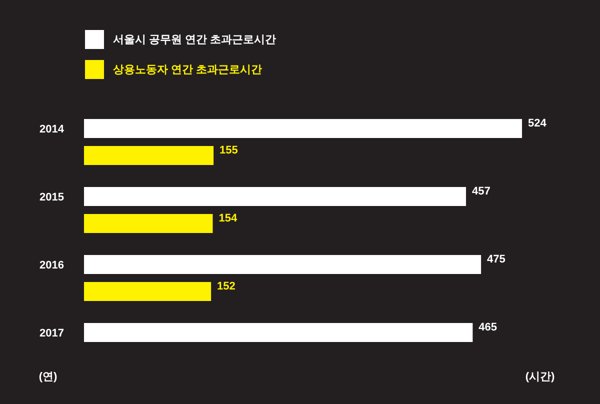 The height and width of the screenshot is (404, 600). What do you see at coordinates (194, 40) in the screenshot?
I see `legend-label: 서울시 공무원 연간 초과근로시간` at bounding box center [194, 40].